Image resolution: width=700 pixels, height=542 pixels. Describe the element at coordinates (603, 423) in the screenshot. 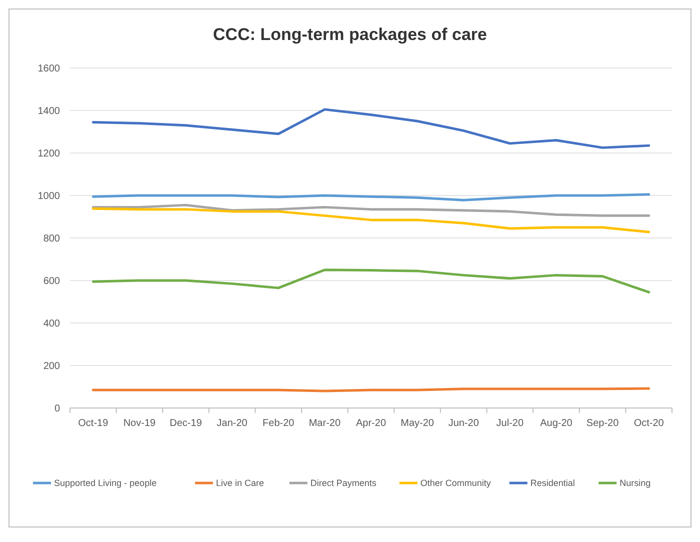

I see `x-tick-label: Sep-20` at that location.